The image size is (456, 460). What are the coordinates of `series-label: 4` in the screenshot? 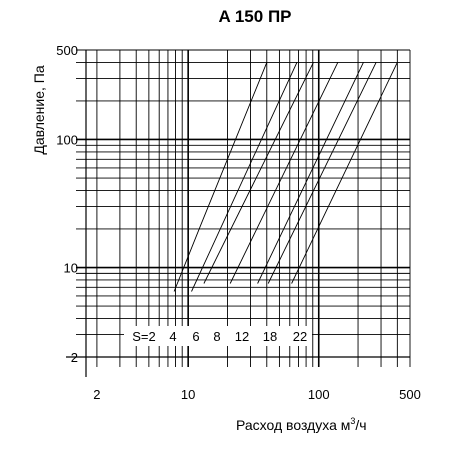 It's located at (172, 336).